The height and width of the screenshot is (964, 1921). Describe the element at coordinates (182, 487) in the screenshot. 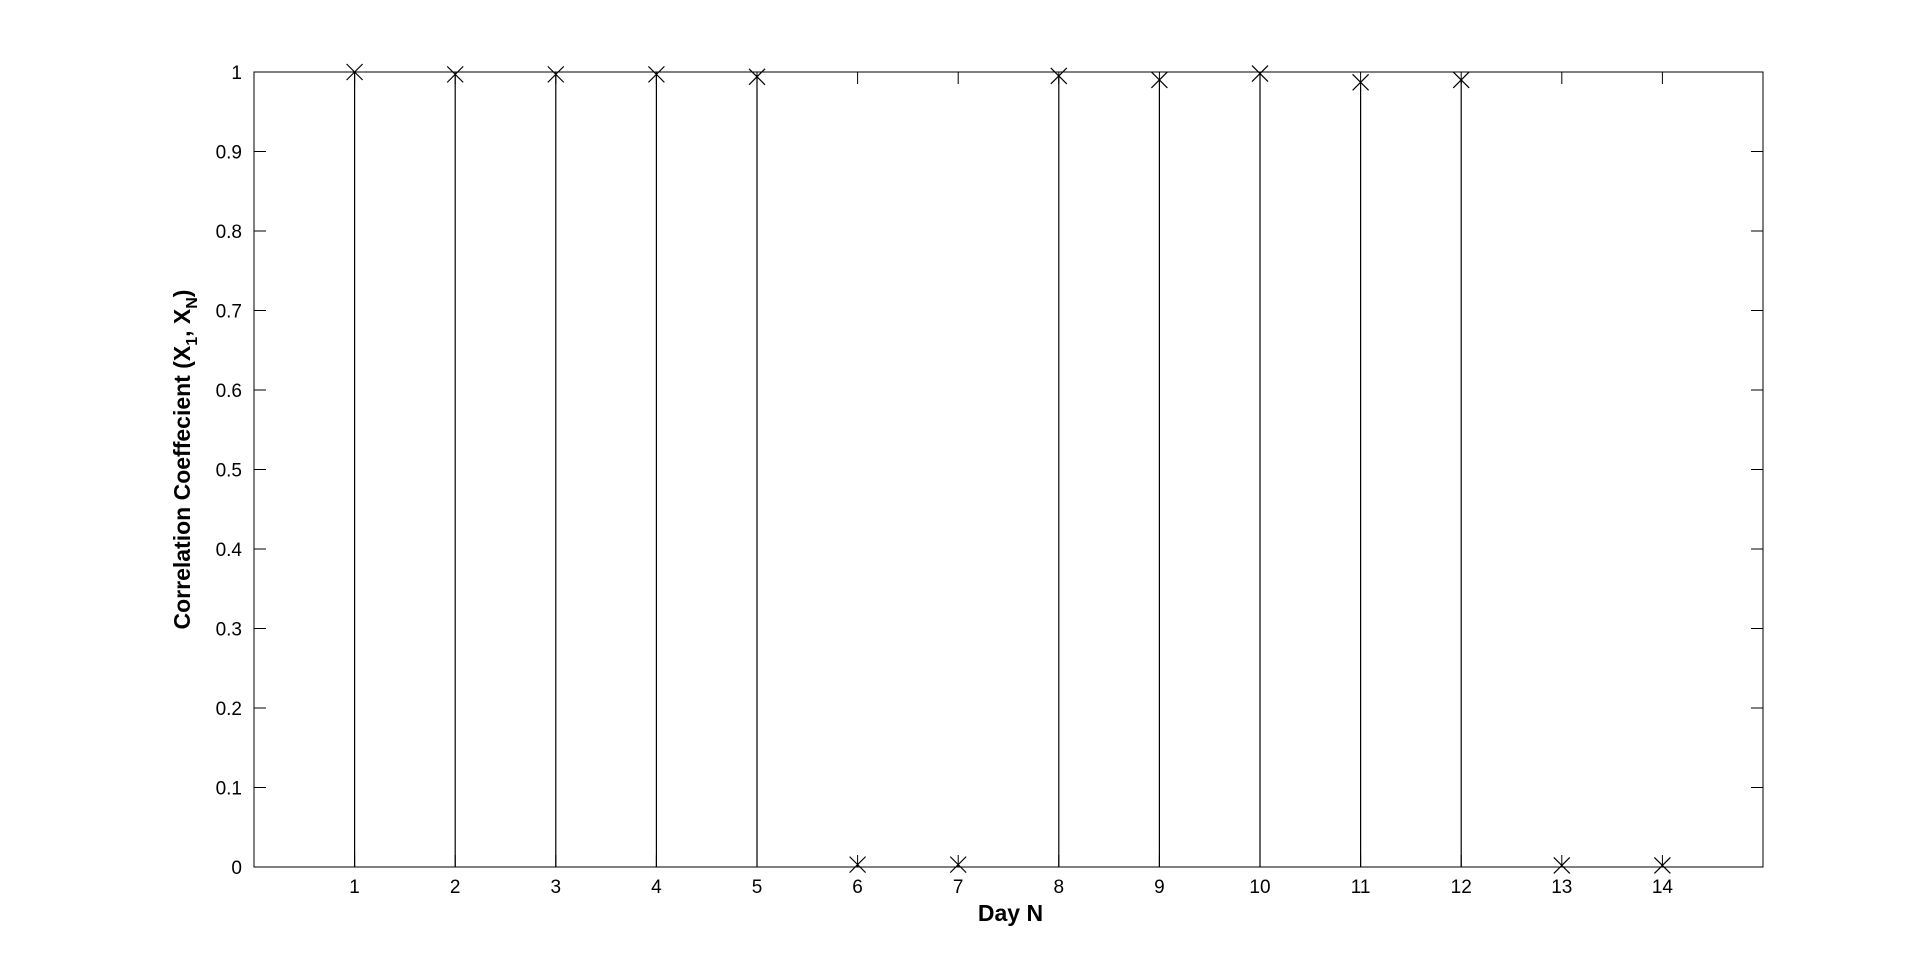

I see `y-axis-title-prefix: Correlation Coeffecient (X` at that location.